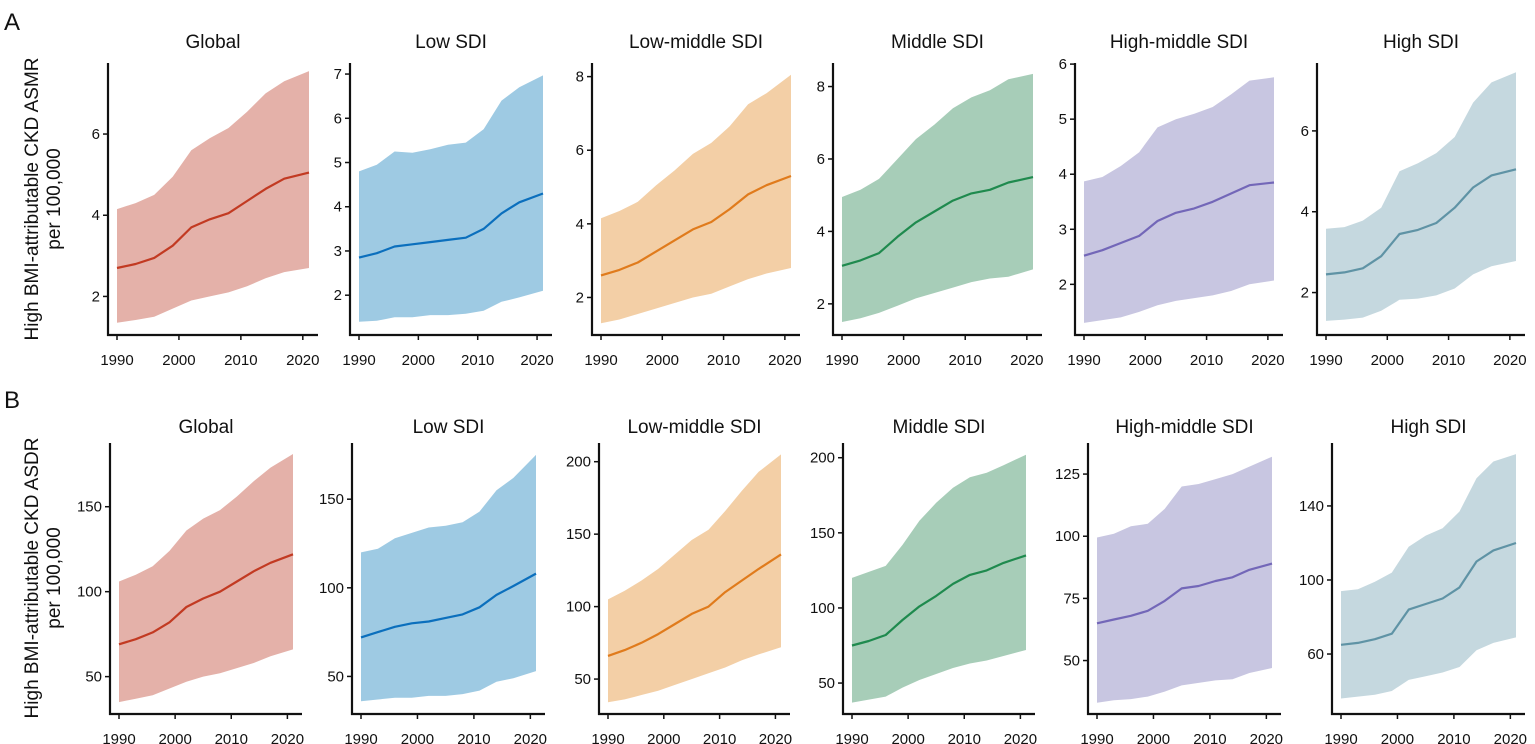  I want to click on panel-A-high-sdi: 2 4 6 1990 2000 2010 2020 High SDI, so click(1414, 200).